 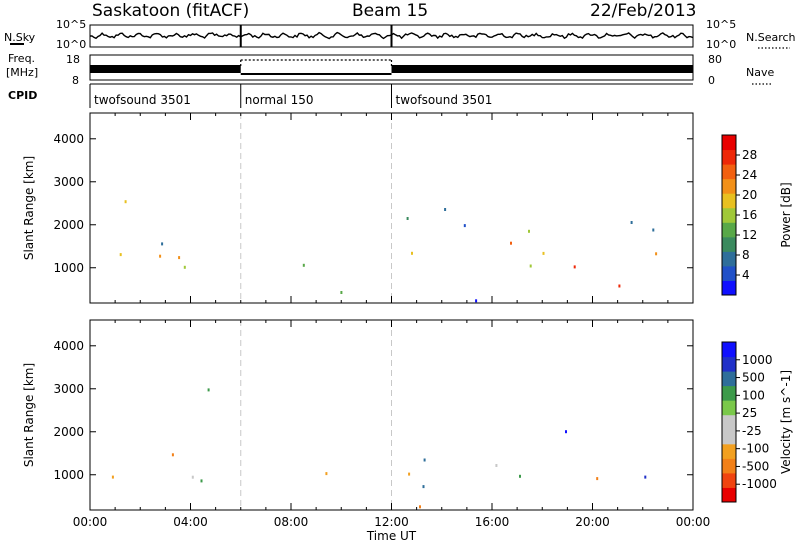 What do you see at coordinates (749, 195) in the screenshot?
I see `colorbar-tick-label: 20` at bounding box center [749, 195].